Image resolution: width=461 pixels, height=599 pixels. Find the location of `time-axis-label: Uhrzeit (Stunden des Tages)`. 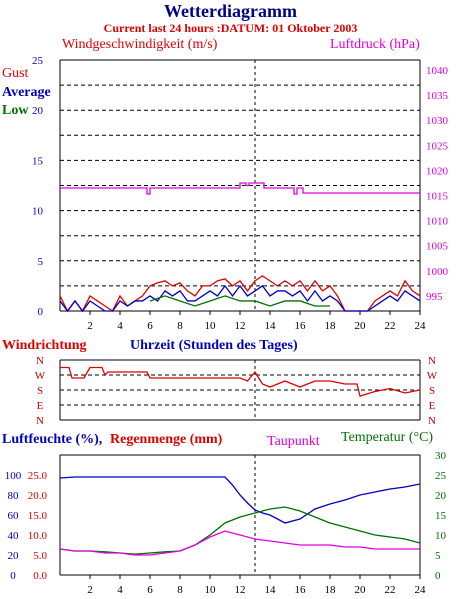

time-axis-label: Uhrzeit (Stunden des Tages) is located at coordinates (214, 345).